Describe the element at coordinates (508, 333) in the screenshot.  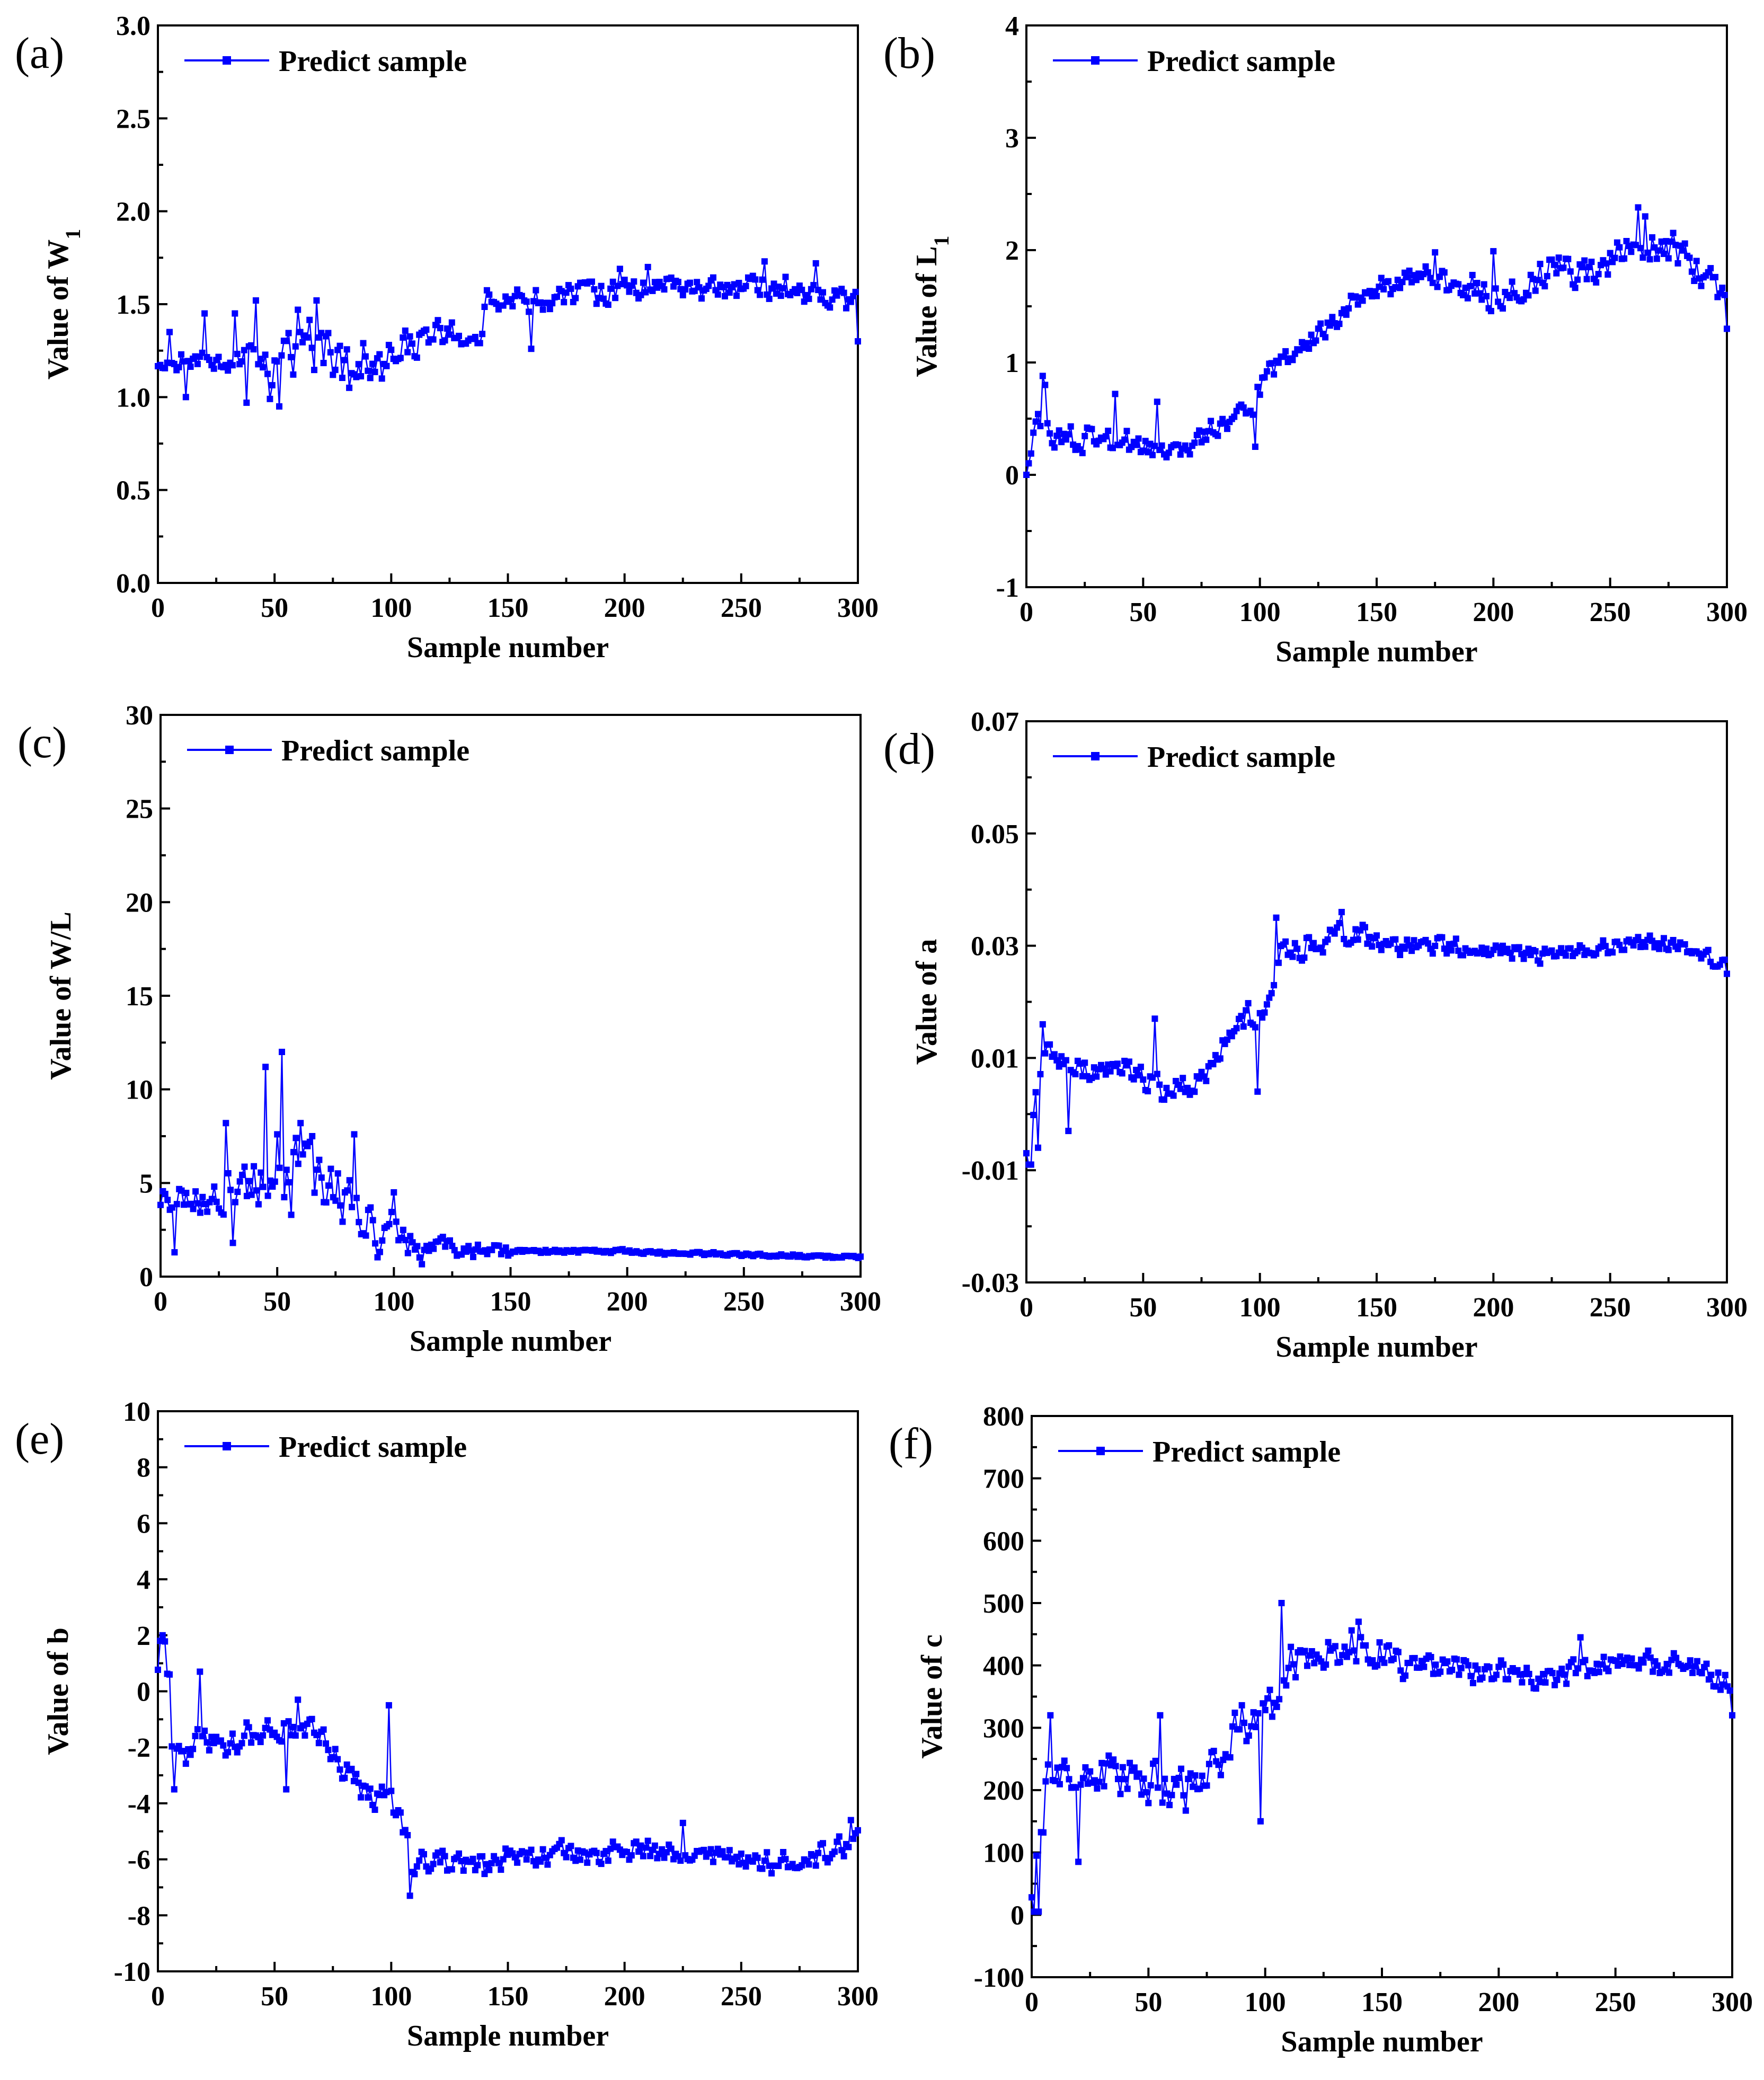
I see `series-line` at that location.